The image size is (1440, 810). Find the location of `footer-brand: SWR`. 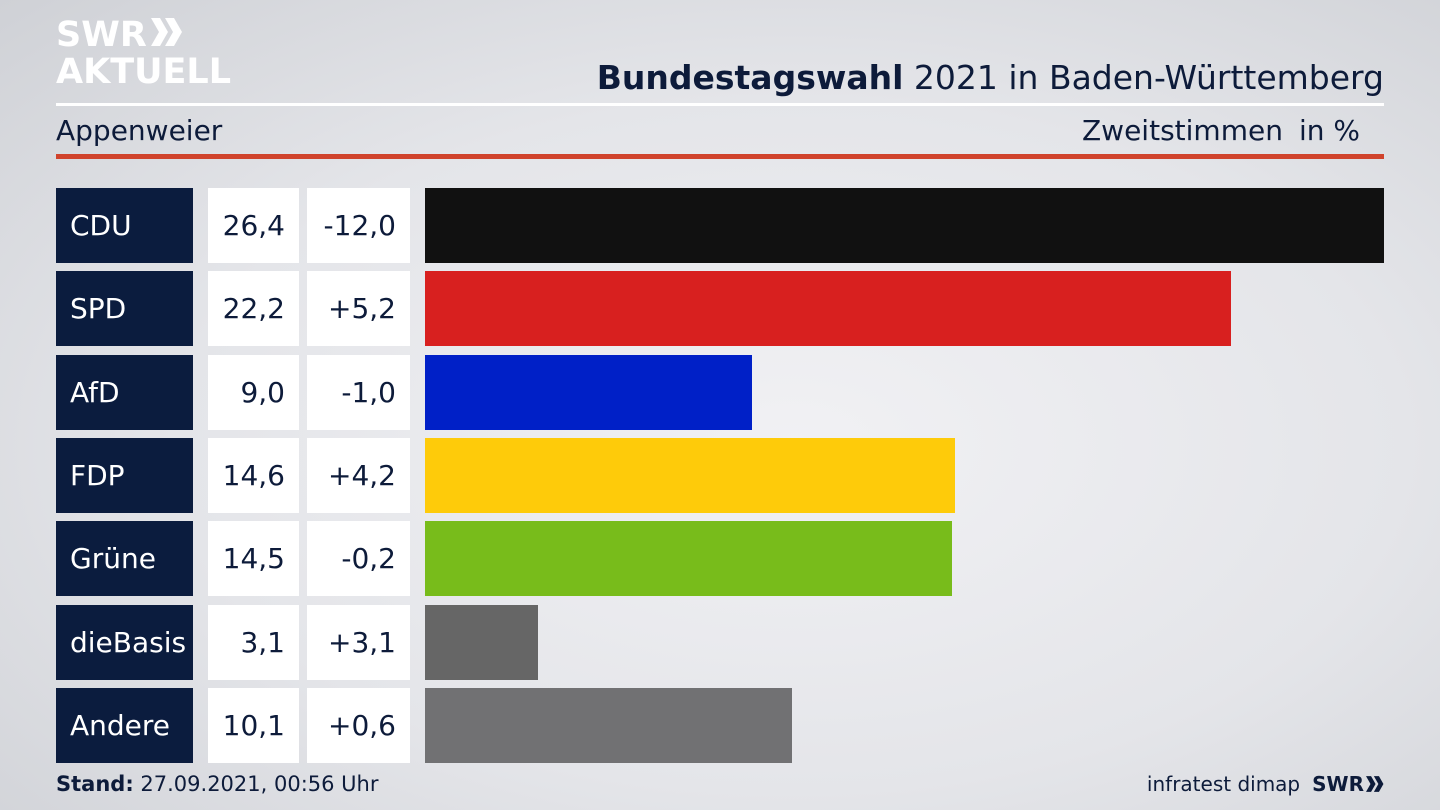

footer-brand: SWR is located at coordinates (1338, 784).